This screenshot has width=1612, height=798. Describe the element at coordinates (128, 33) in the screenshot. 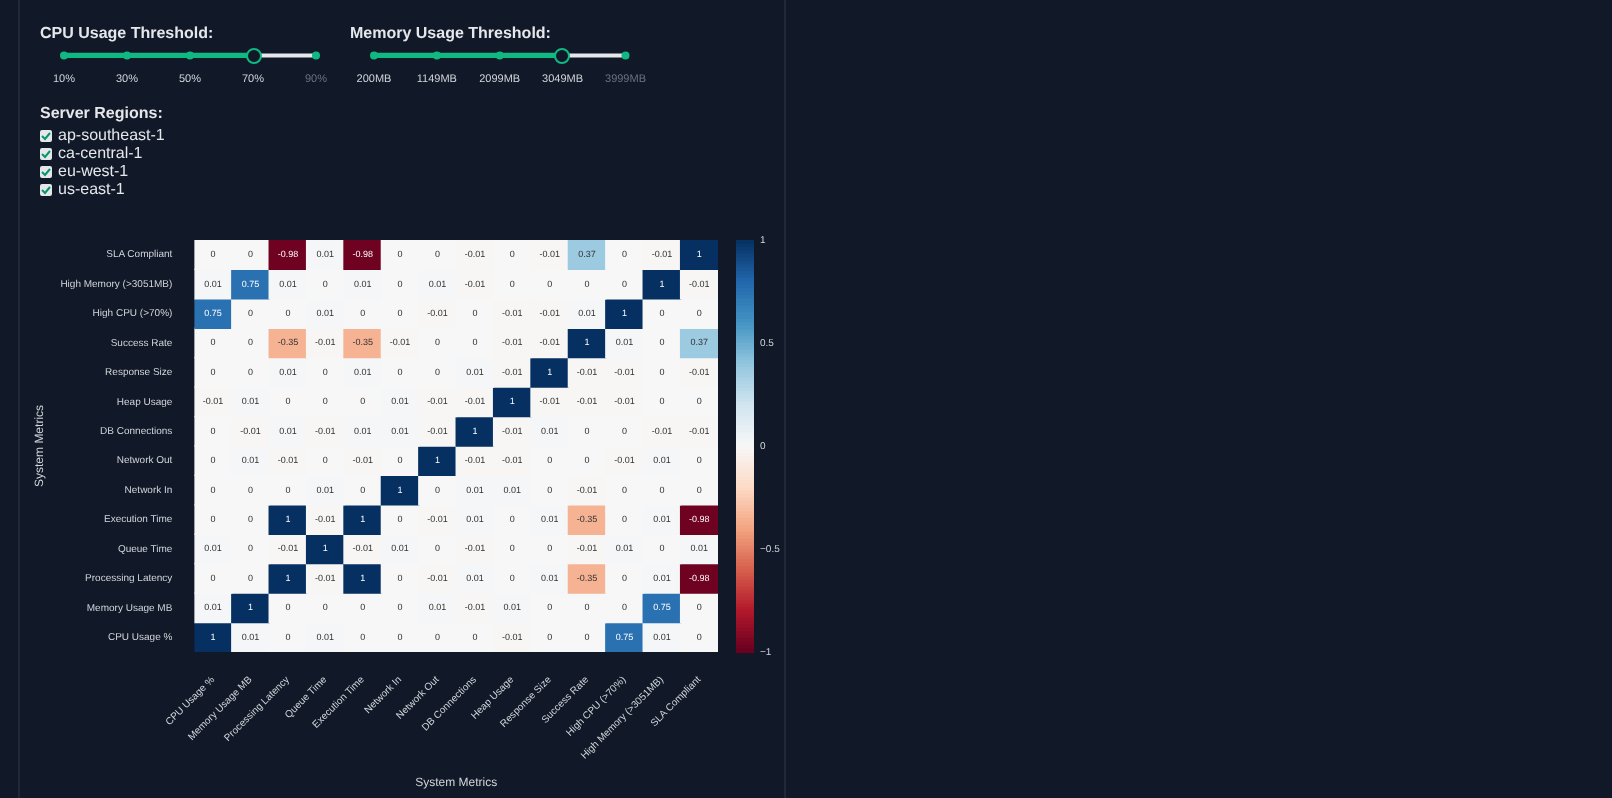

I see `chart-title: CPU Usage Threshold:` at that location.